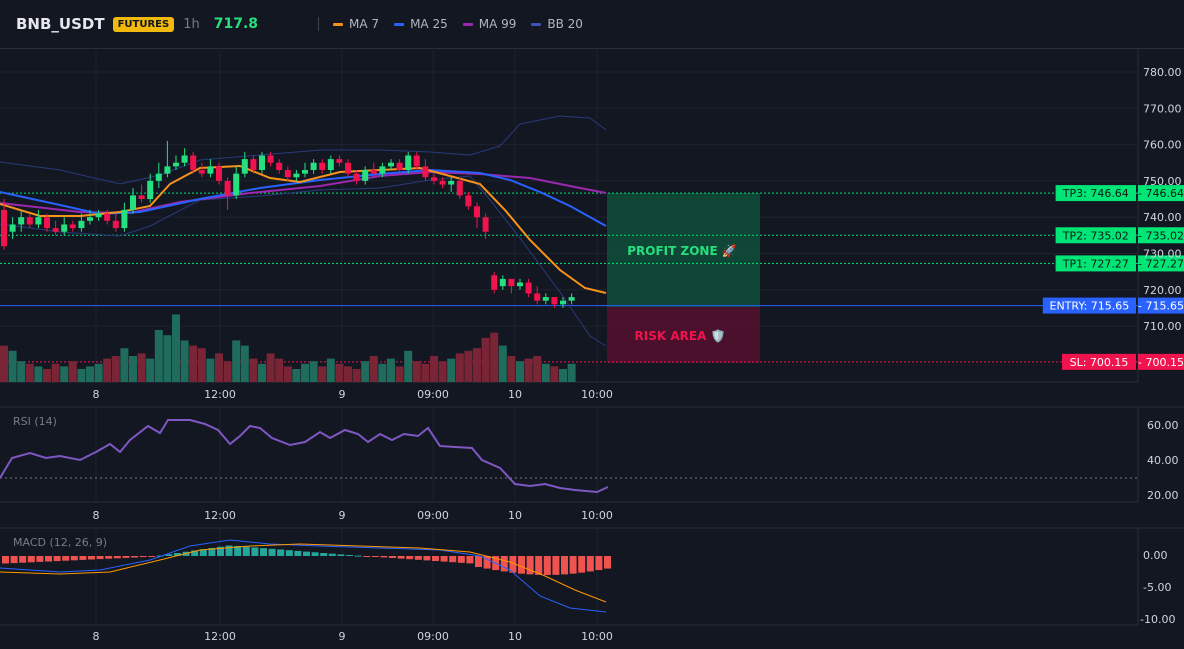 This screenshot has width=1184, height=649. Describe the element at coordinates (1095, 263) in the screenshot. I see `level-tag-text: TP1: 727.27` at that location.